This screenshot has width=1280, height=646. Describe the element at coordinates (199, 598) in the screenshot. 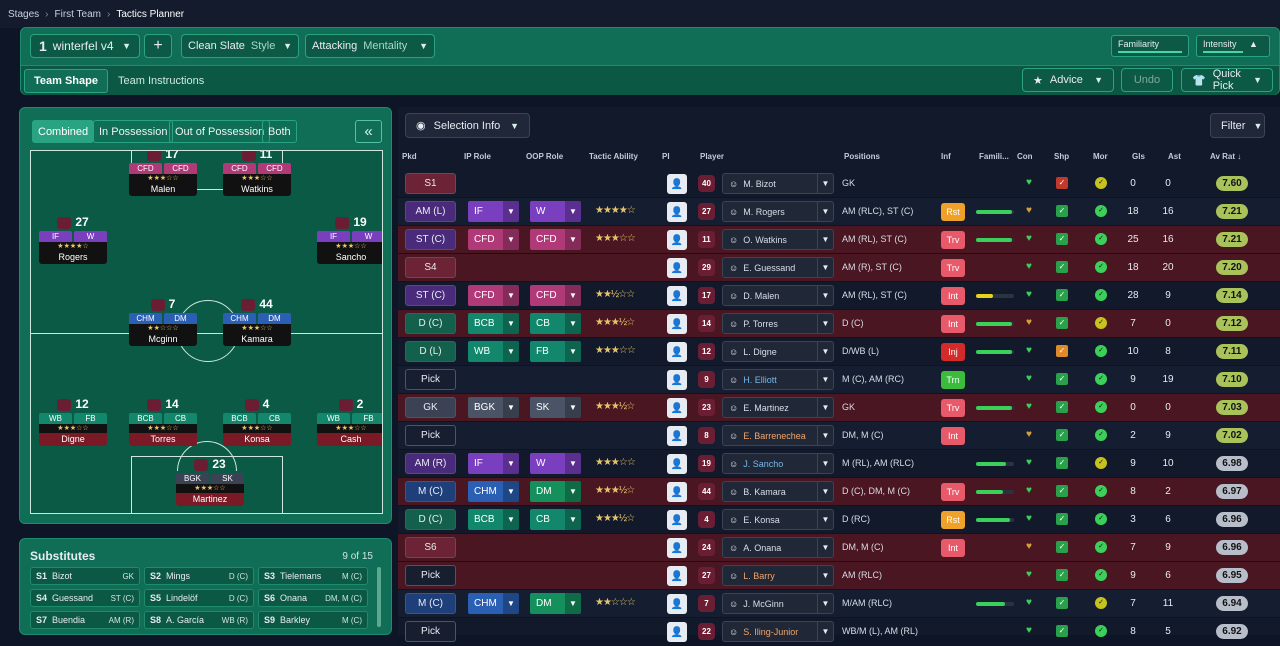

I see `sub-slot: S5 Lindelöf D (C)` at that location.